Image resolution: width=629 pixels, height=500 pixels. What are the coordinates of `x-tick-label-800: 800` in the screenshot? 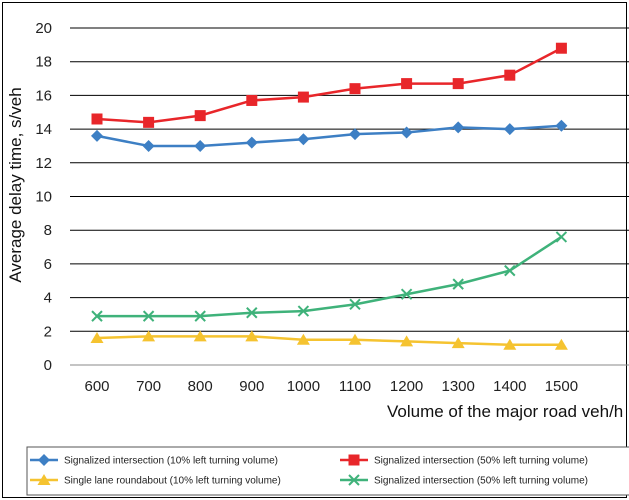 It's located at (200, 386).